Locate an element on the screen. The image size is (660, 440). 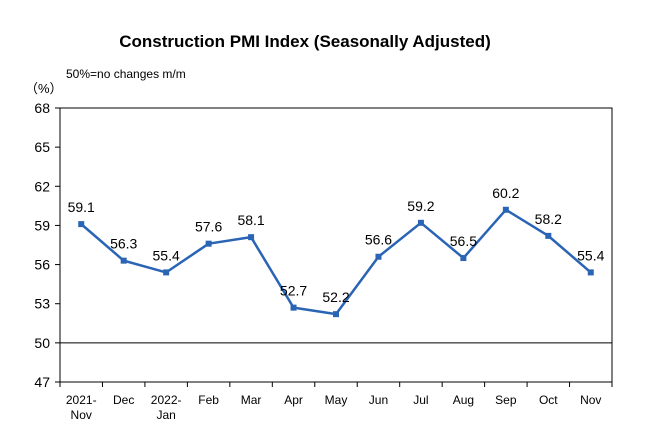
data-label: 56.5 is located at coordinates (463, 241).